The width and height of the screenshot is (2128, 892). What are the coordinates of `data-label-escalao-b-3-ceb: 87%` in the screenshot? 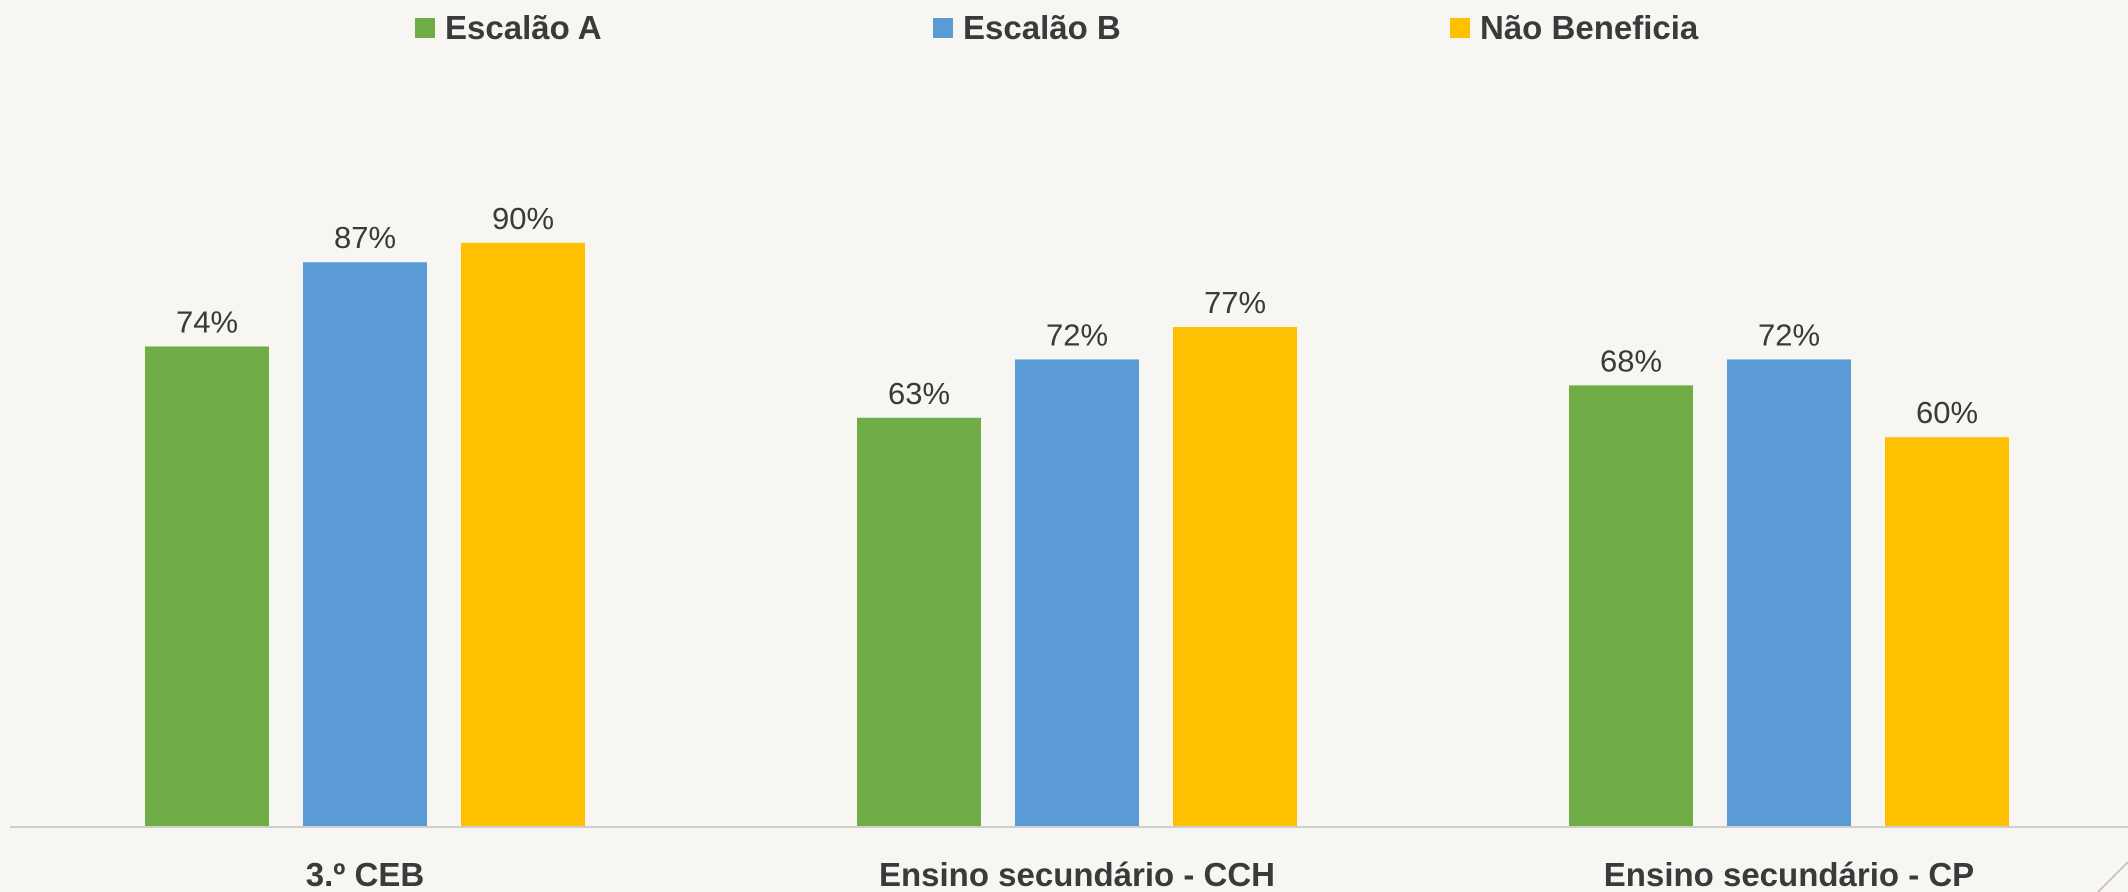 It's located at (365, 237).